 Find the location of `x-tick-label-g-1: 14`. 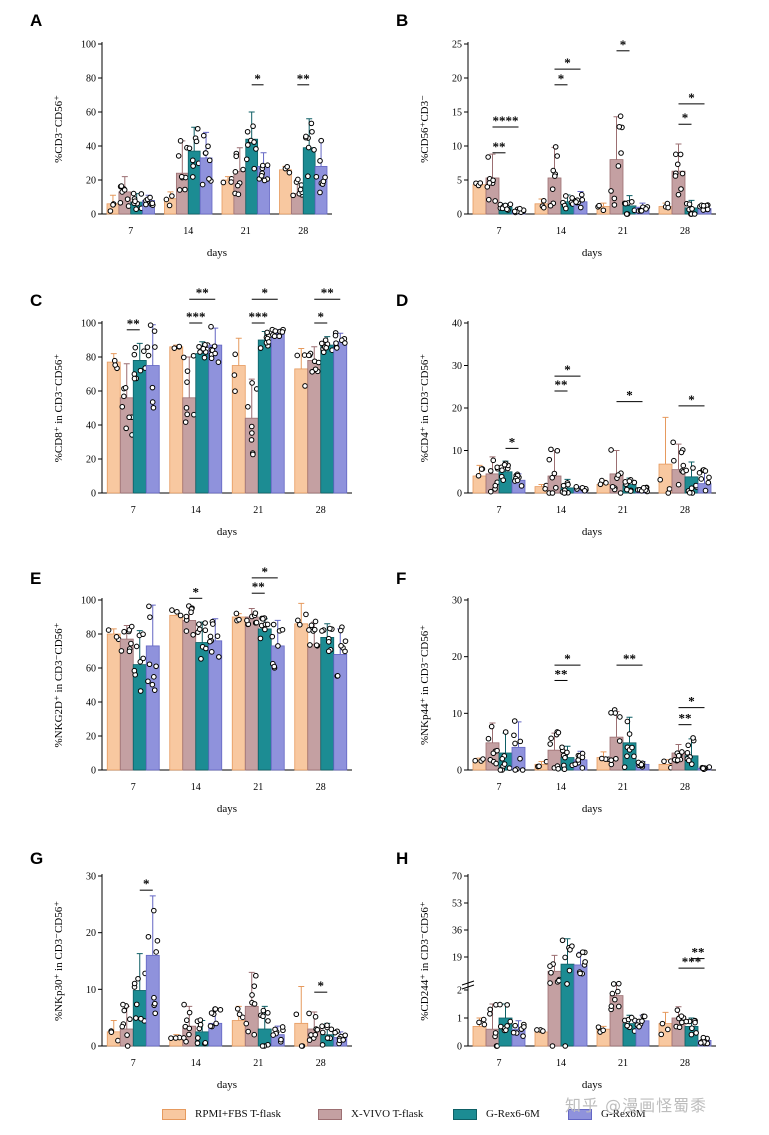

x-tick-label-g-1: 14 is located at coordinates (196, 1063).